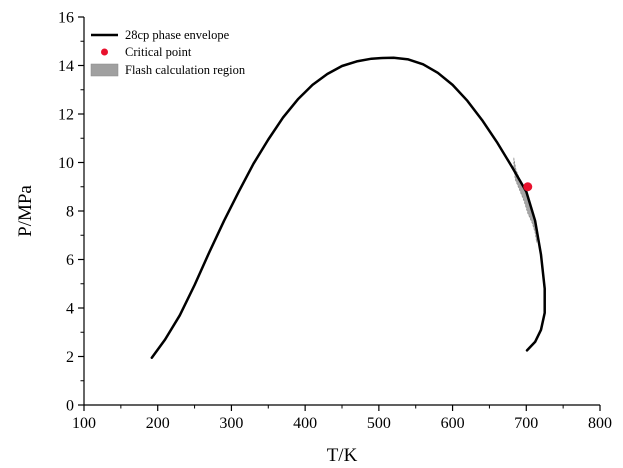  Describe the element at coordinates (70, 260) in the screenshot. I see `y-tick-label: 6` at that location.